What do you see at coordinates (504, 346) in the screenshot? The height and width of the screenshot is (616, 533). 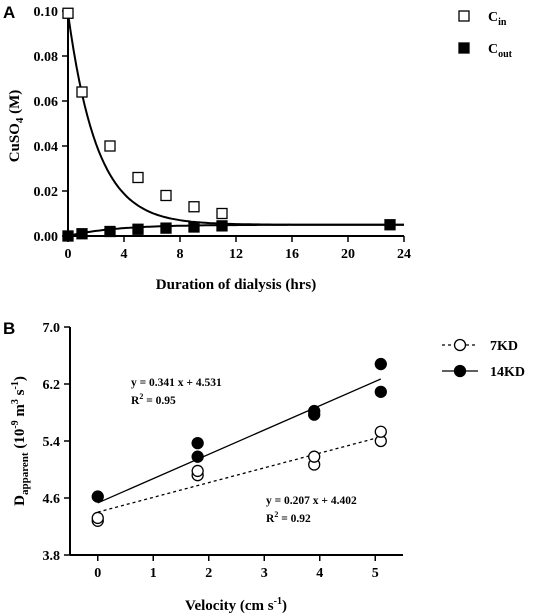 I see `legend-label-7kd: 7KD` at bounding box center [504, 346].